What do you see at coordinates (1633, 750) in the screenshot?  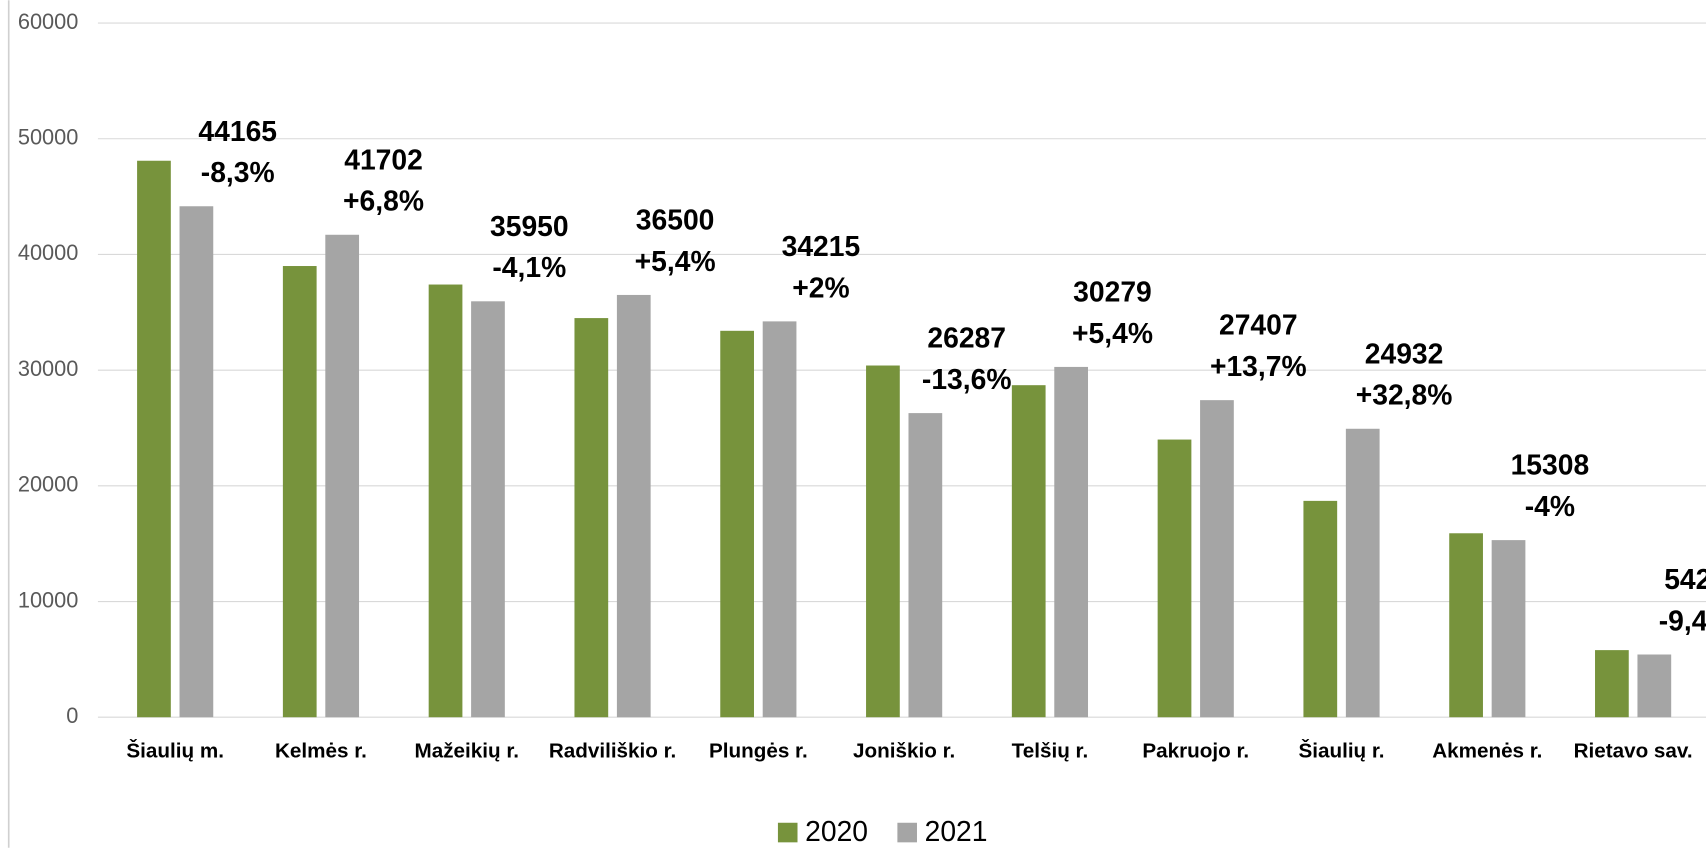 I see `x-tick-label: Rietavo sav.` at bounding box center [1633, 750].